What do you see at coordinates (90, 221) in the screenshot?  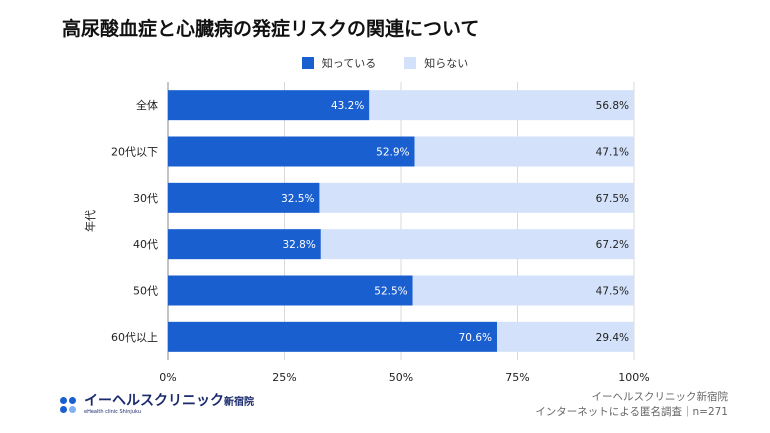 I see `y-axis-title: 年代` at bounding box center [90, 221].